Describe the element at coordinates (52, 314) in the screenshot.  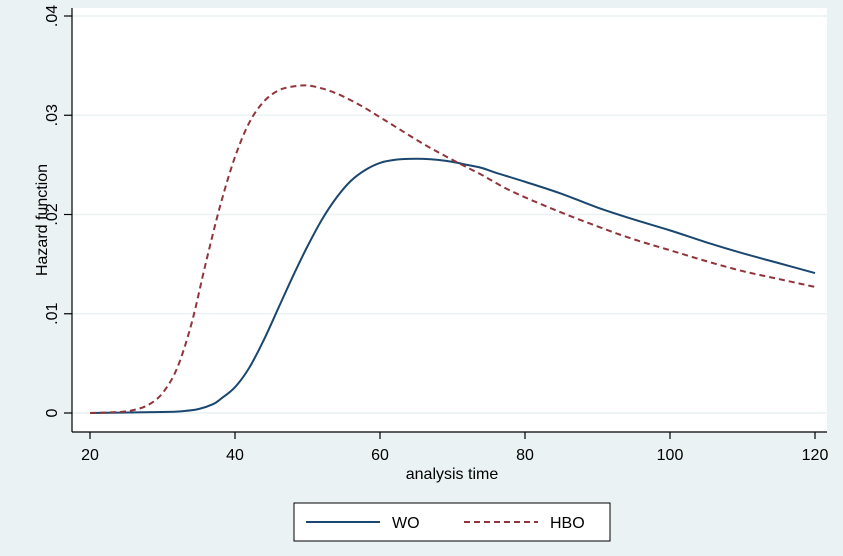
I see `y-tick-label: .01` at that location.